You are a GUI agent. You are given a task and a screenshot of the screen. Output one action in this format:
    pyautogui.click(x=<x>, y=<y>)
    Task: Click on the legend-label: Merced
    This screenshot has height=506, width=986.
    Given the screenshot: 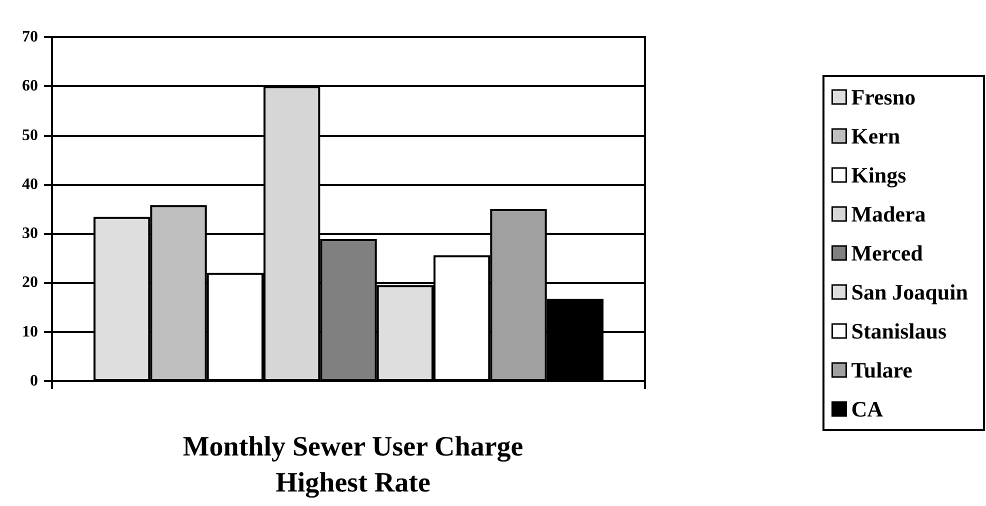 What is the action you would take?
    pyautogui.click(x=887, y=253)
    